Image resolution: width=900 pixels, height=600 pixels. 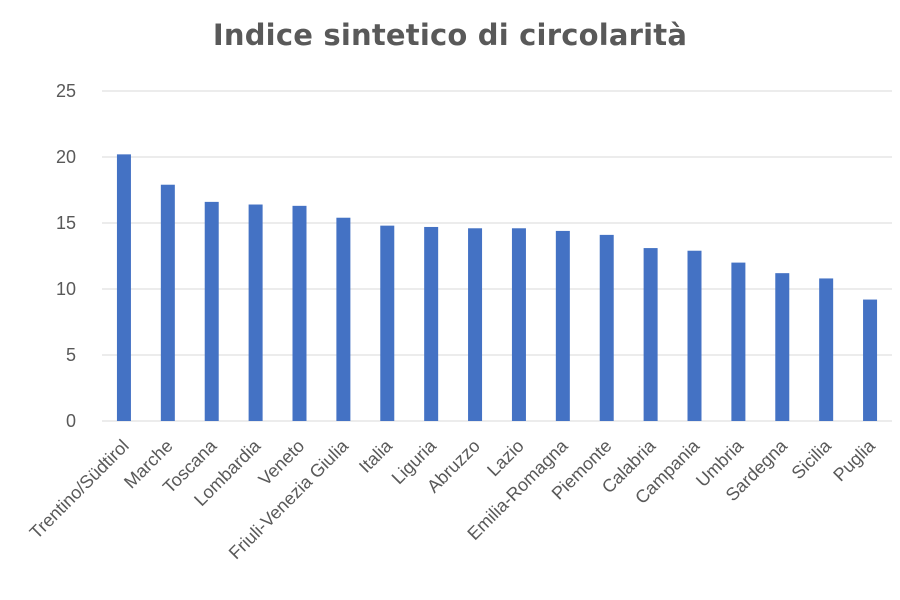 What do you see at coordinates (71, 355) in the screenshot?
I see `y-tick-label: 5` at bounding box center [71, 355].